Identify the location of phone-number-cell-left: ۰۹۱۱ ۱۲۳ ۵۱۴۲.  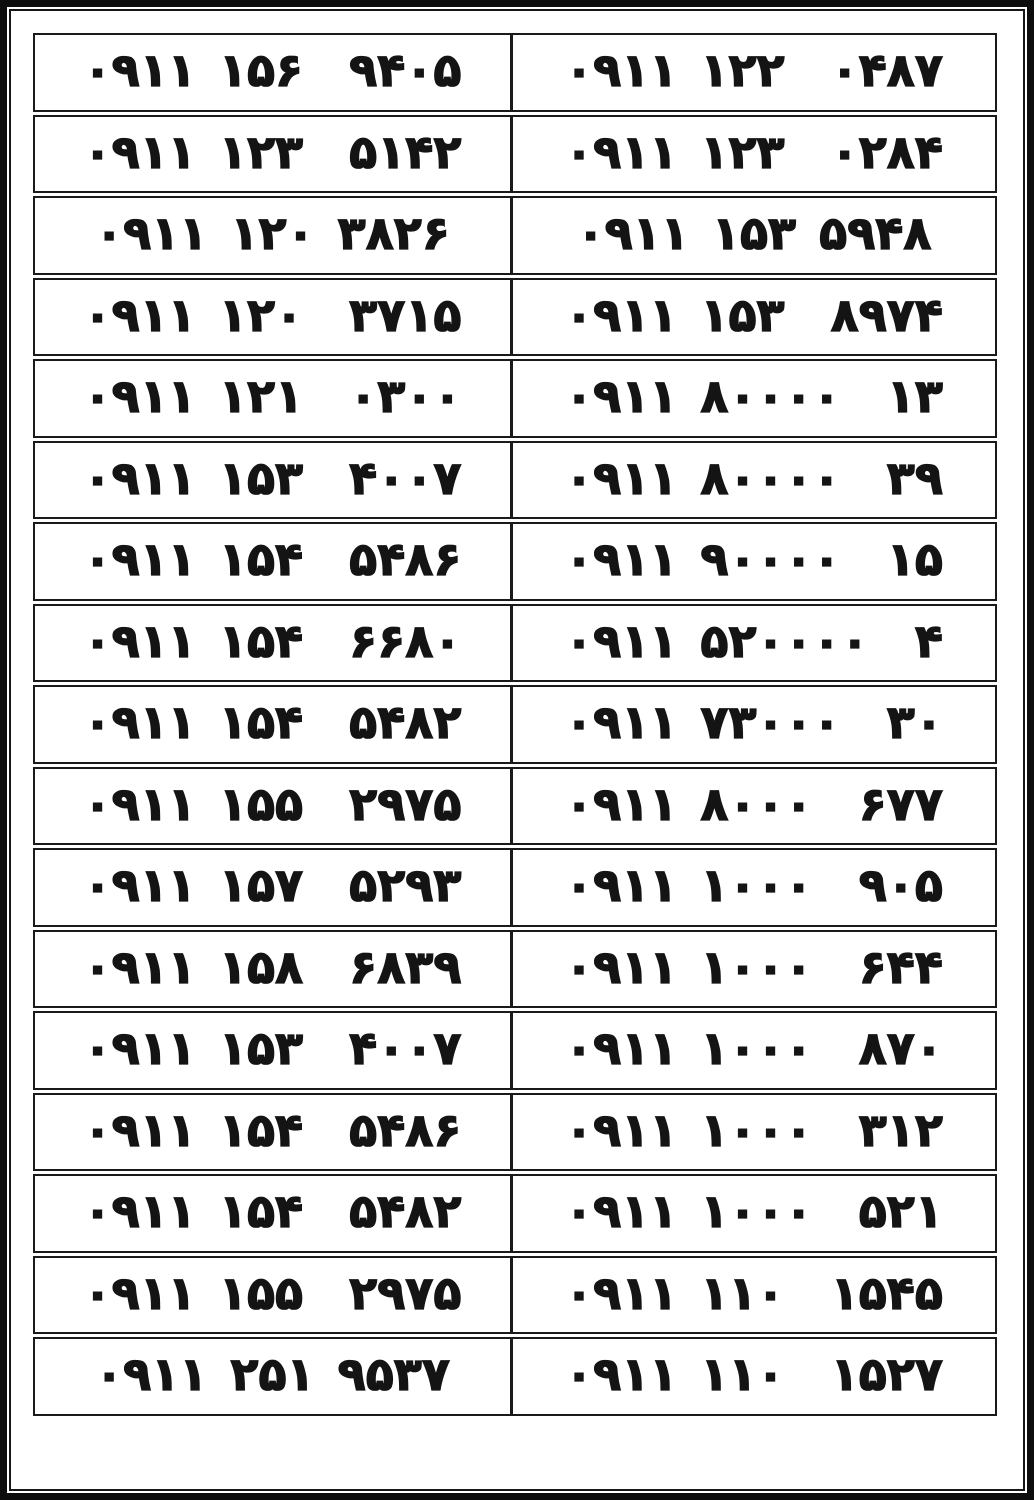
(274, 153).